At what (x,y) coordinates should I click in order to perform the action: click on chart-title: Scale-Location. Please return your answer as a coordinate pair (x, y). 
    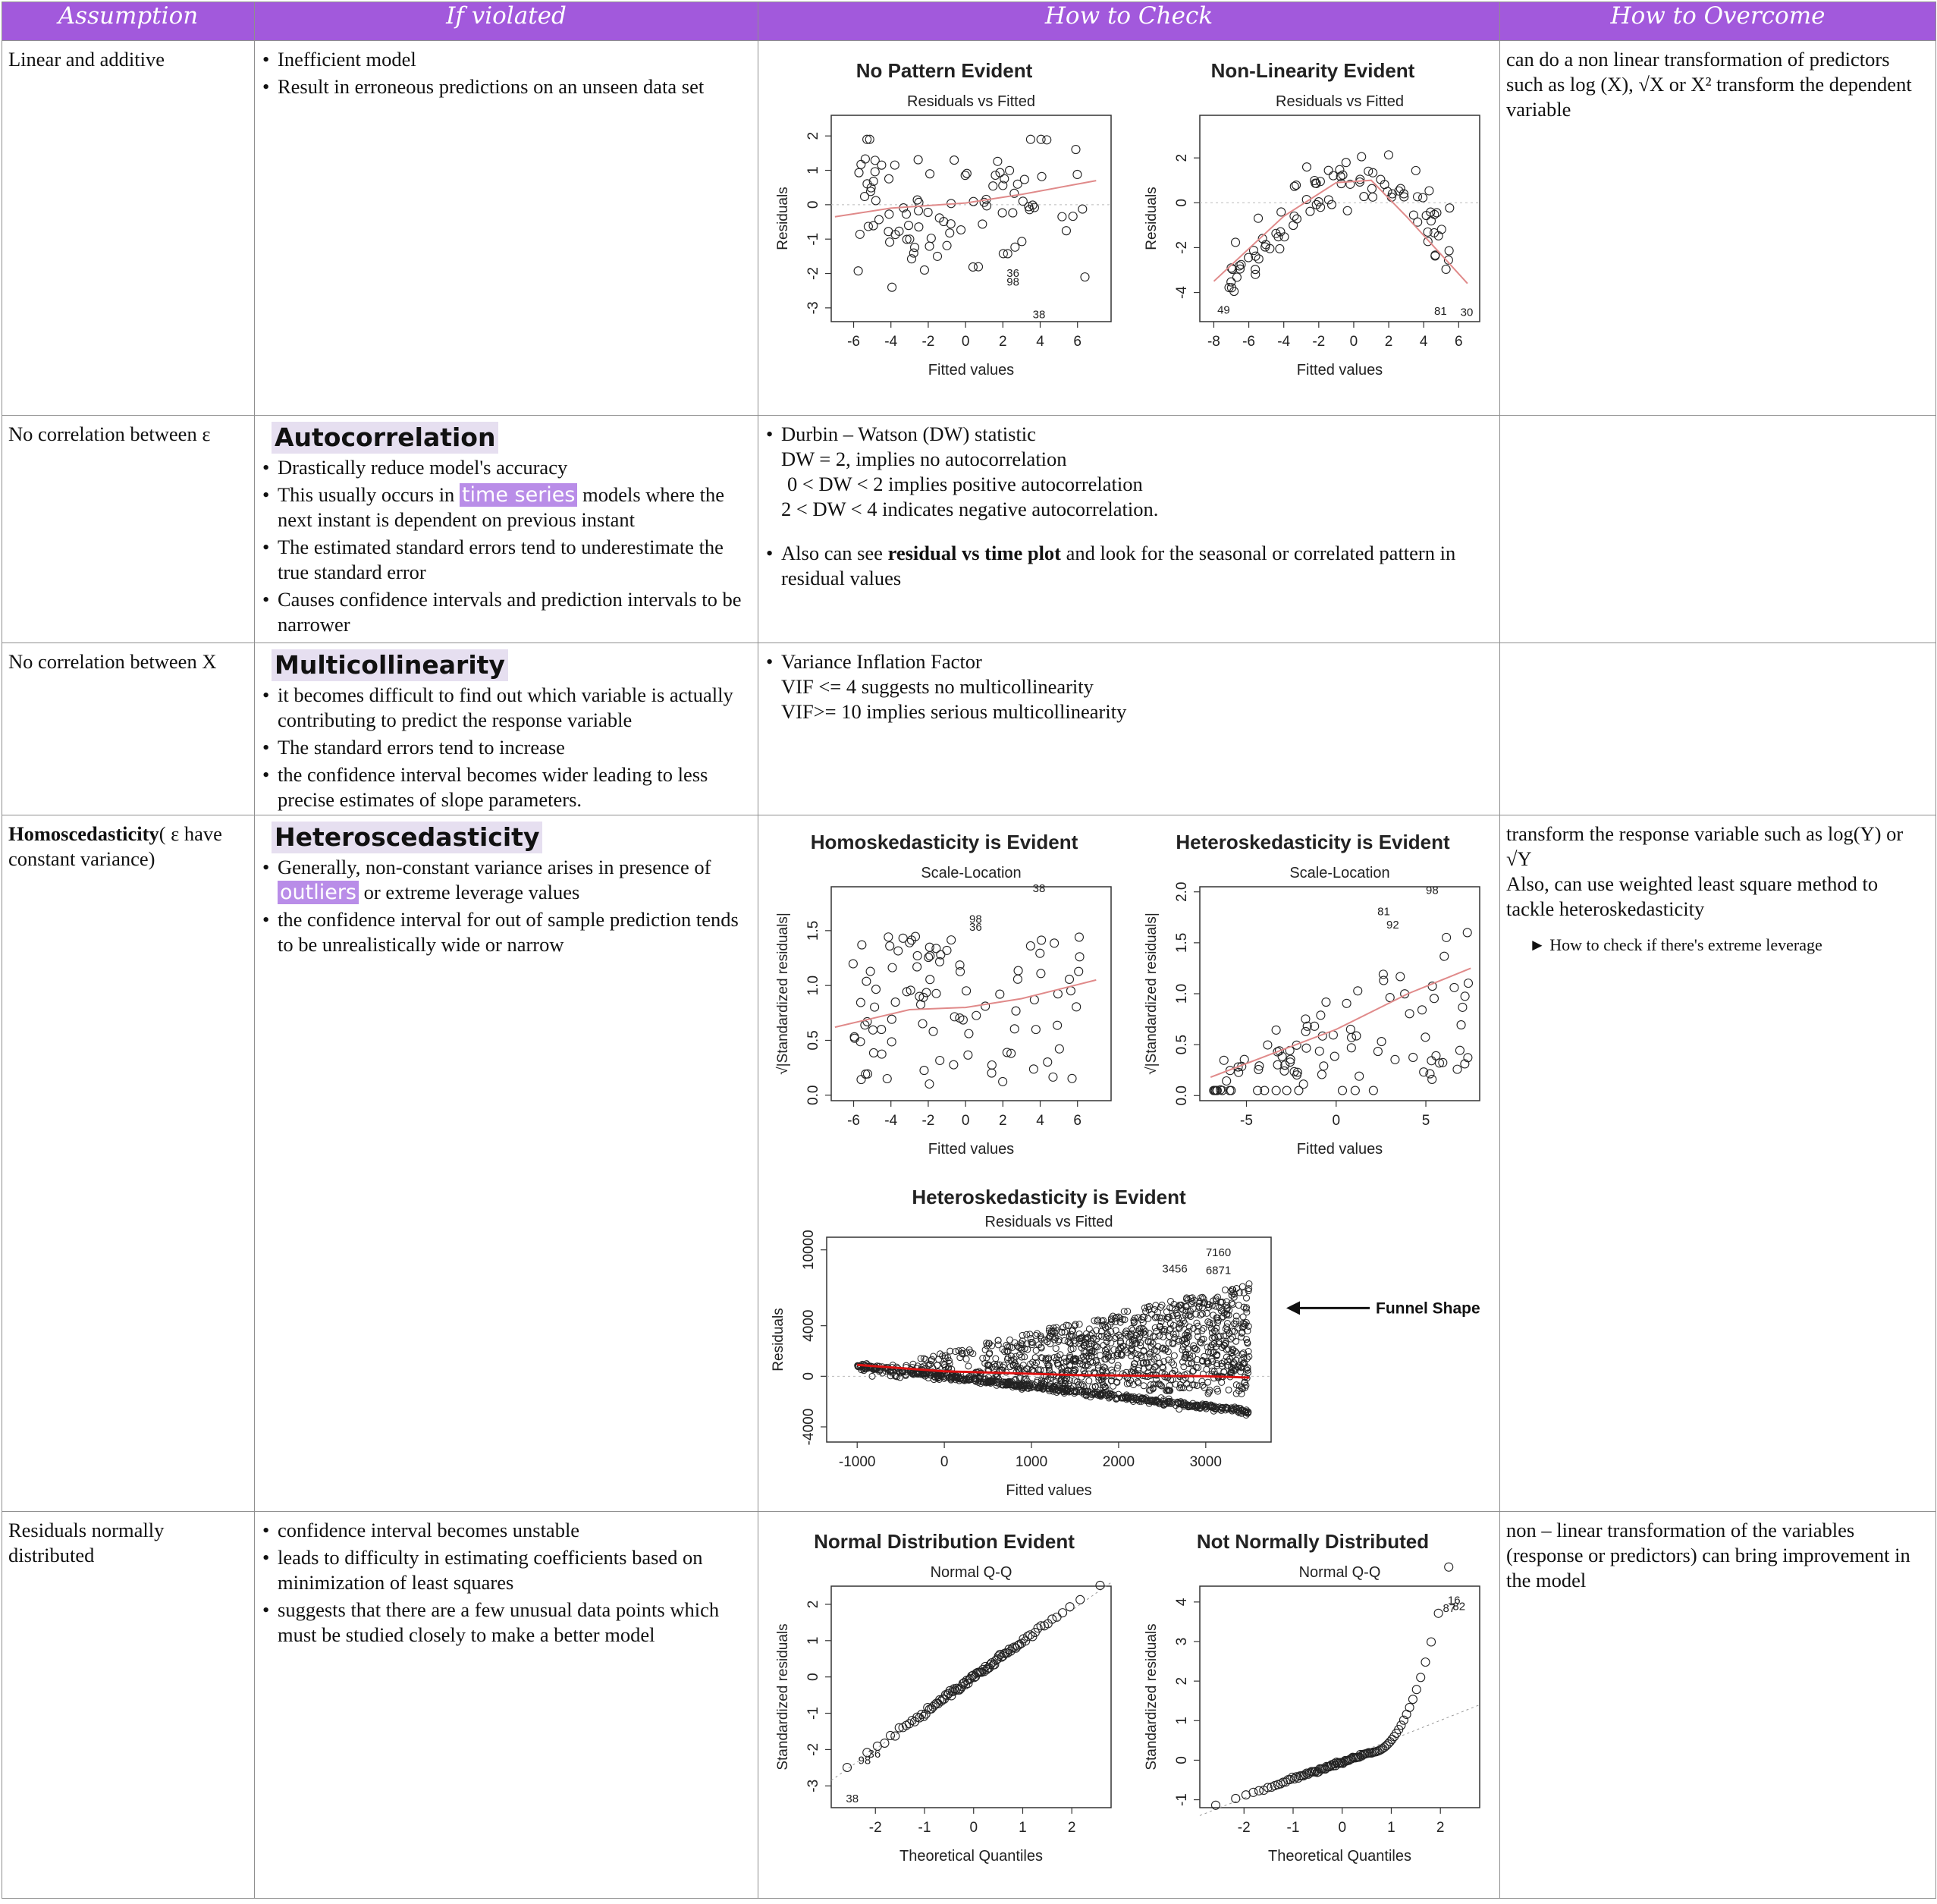
    Looking at the image, I should click on (1339, 873).